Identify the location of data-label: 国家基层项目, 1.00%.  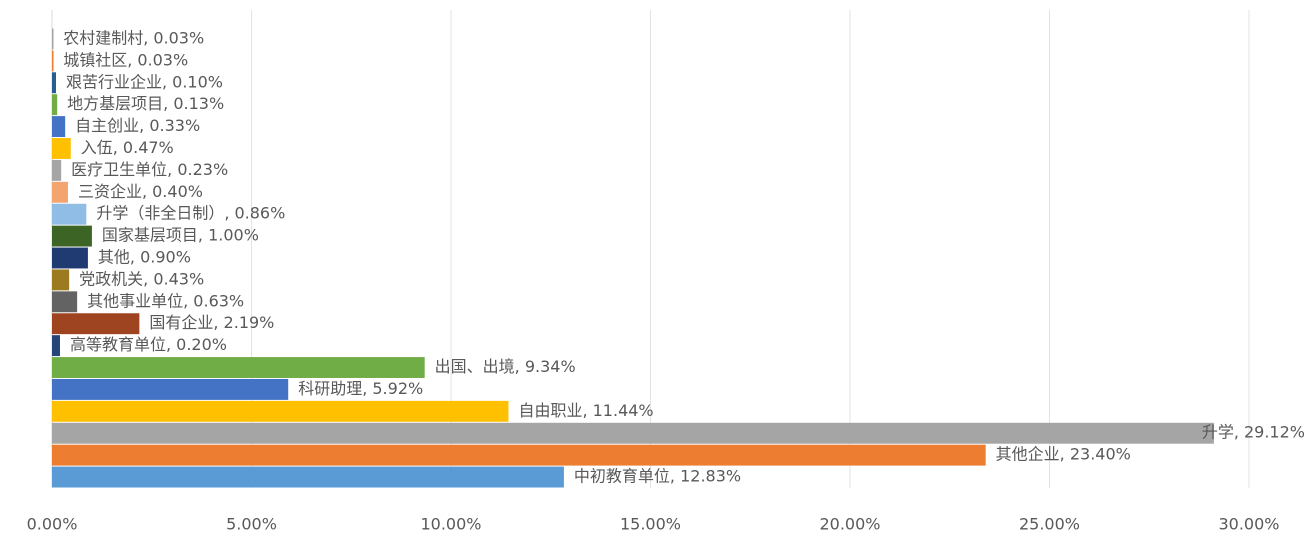
(180, 235).